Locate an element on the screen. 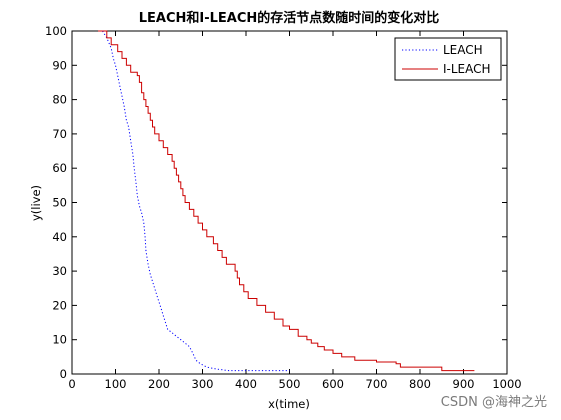 The image size is (561, 420). y-tick-label: 100 is located at coordinates (56, 31).